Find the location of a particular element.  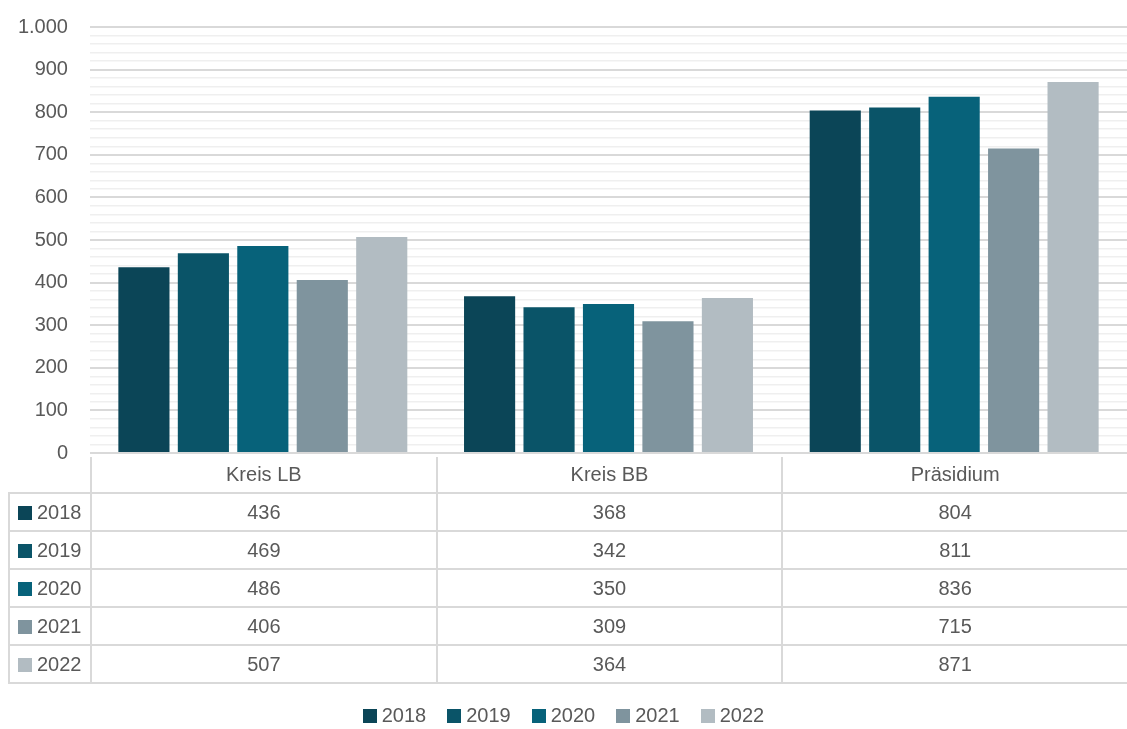

y-tick-label: 0 is located at coordinates (62, 451).